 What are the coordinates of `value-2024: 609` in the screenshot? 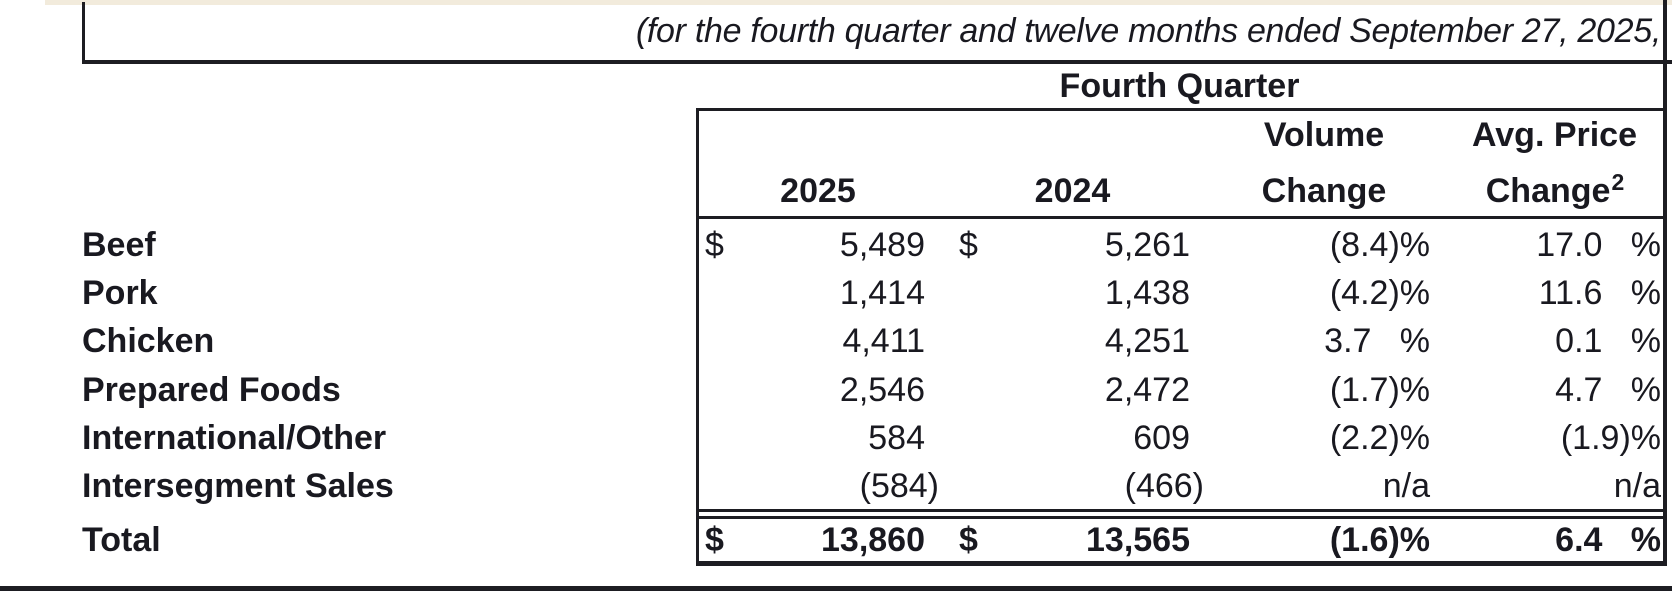 It's located at (1161, 437).